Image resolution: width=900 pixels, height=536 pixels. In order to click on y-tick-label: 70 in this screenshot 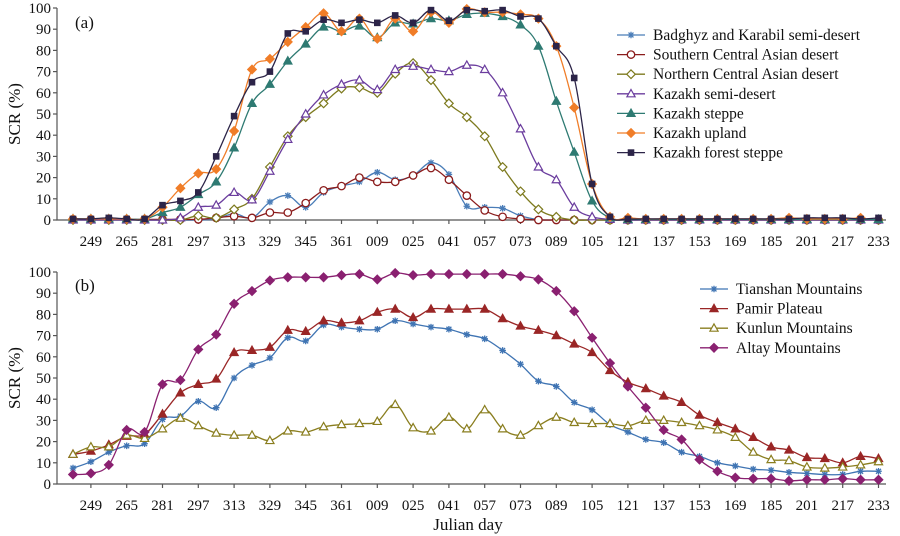, I will do `click(43, 337)`.